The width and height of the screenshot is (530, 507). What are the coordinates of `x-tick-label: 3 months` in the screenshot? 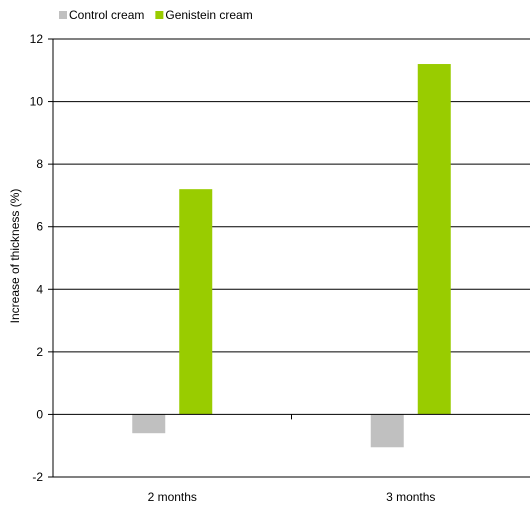 It's located at (410, 497).